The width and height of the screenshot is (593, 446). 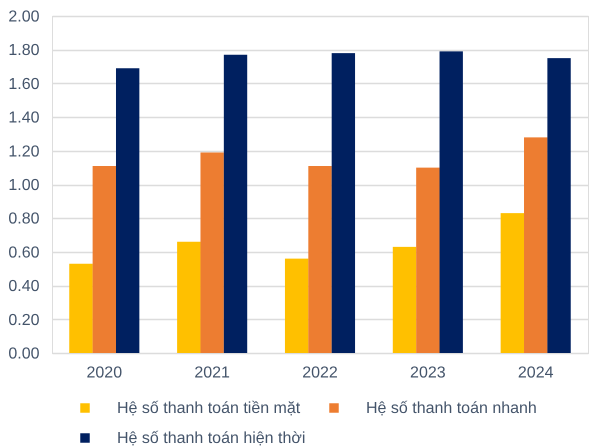 I want to click on y-tick-label: 1.80, so click(x=24, y=51).